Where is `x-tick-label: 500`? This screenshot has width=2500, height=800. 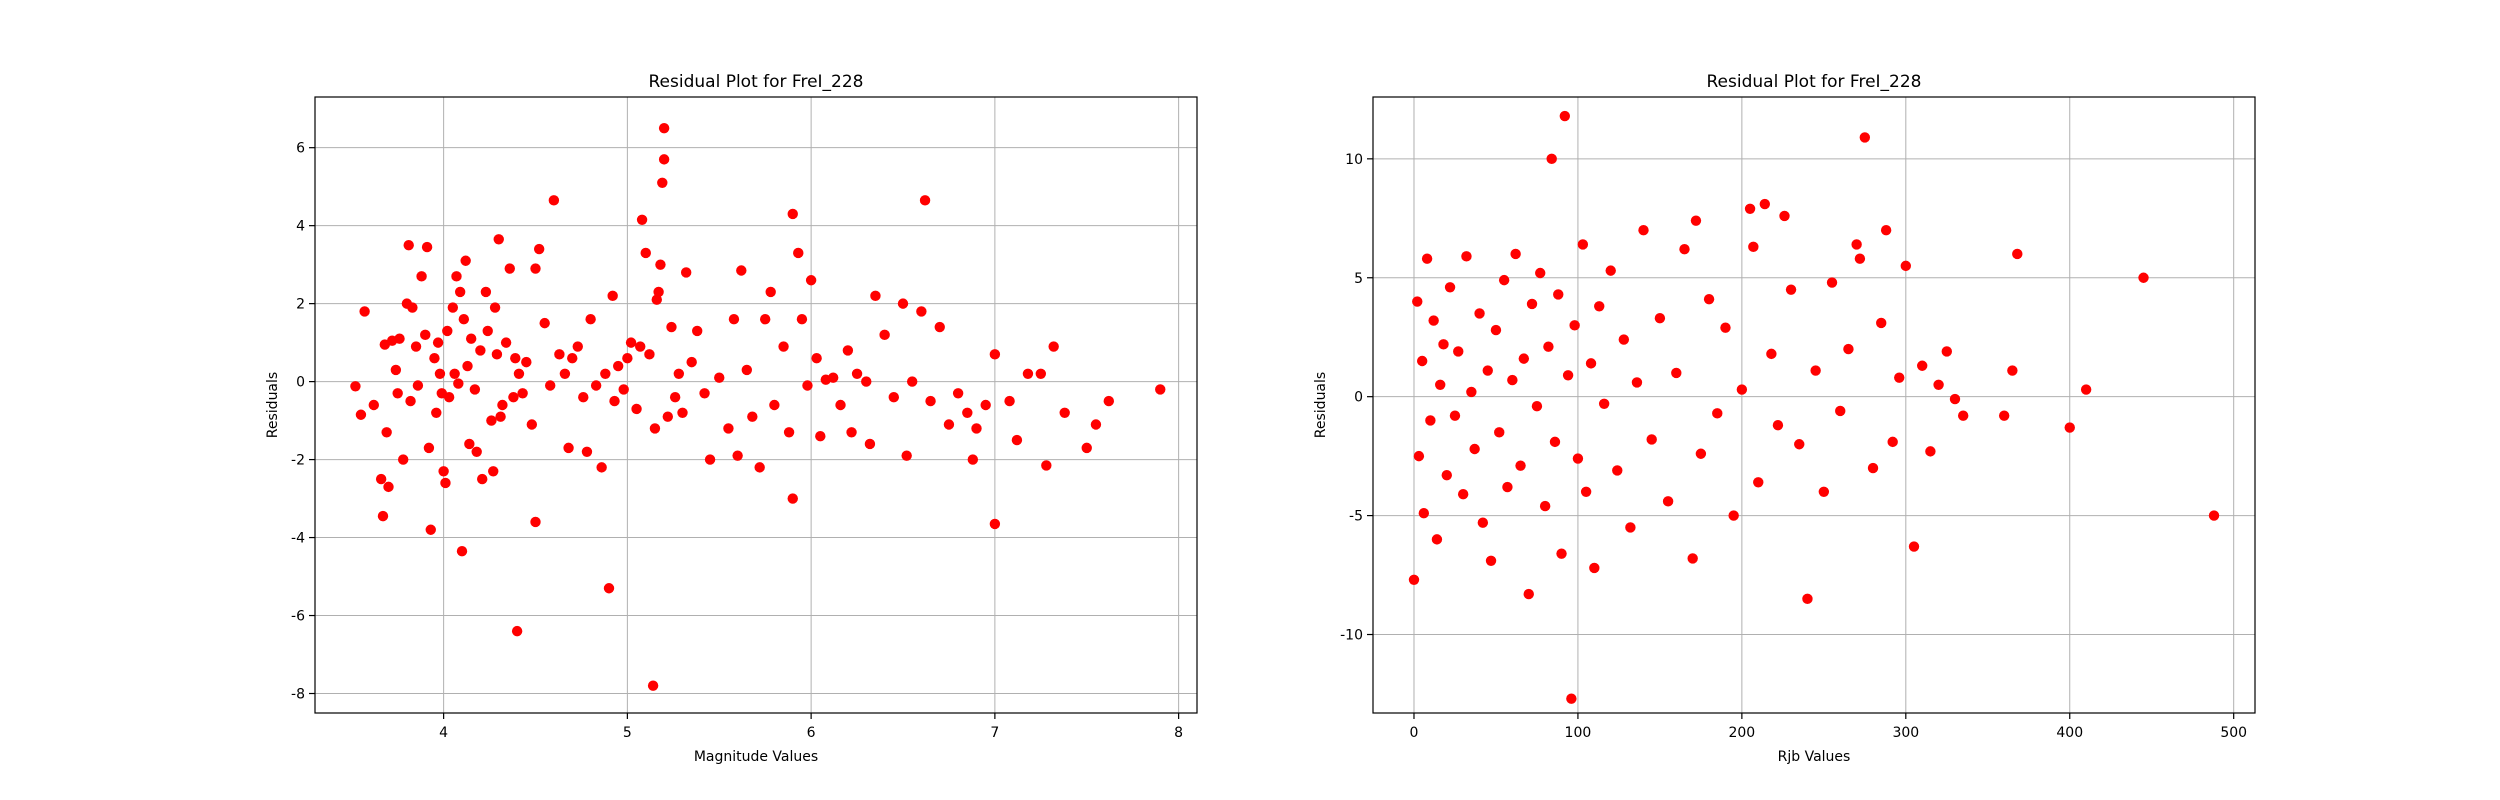
x-tick-label: 500 is located at coordinates (2233, 733).